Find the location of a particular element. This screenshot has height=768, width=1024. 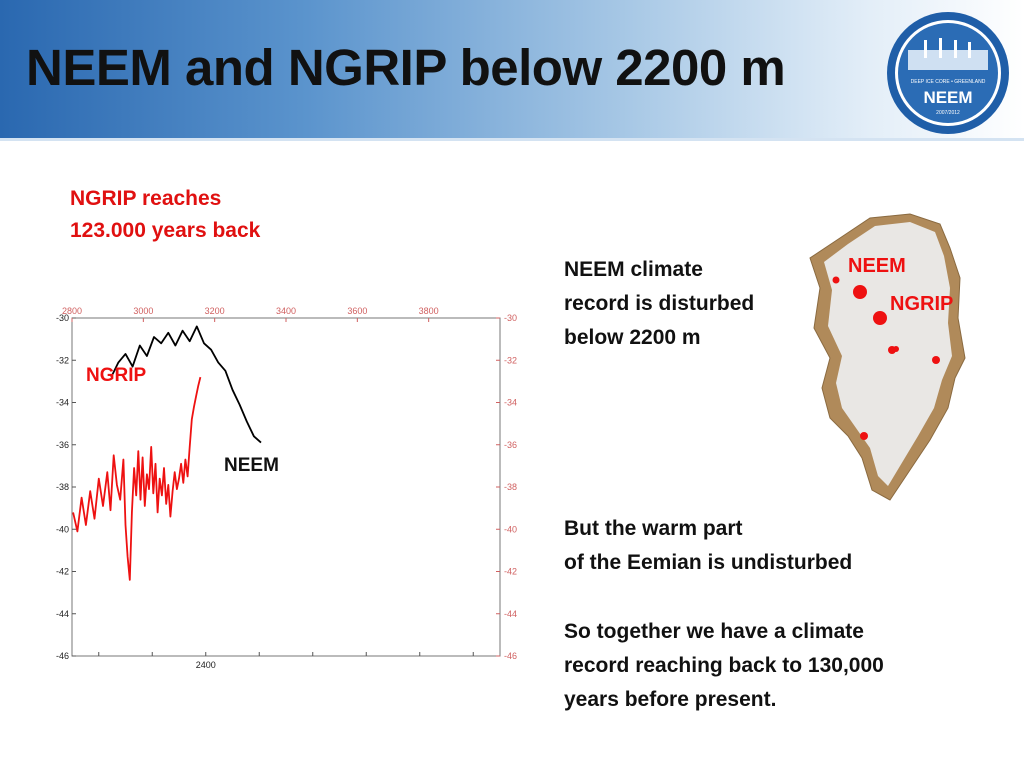

left-axis-tick-label: -40 is located at coordinates (62, 529).